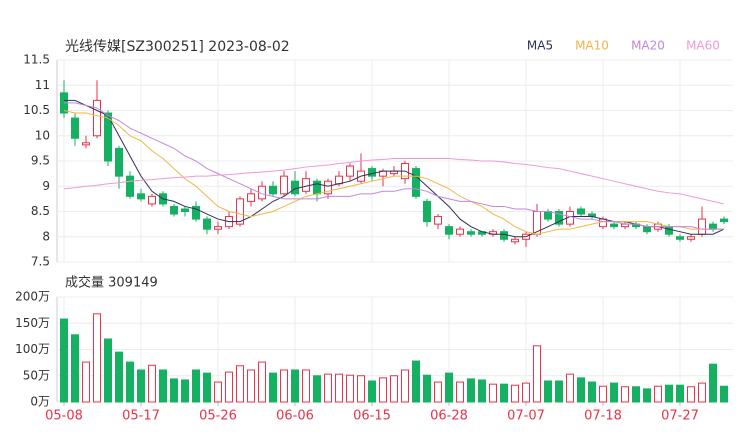 The image size is (740, 440). I want to click on y-tick-label: 8, so click(46, 236).